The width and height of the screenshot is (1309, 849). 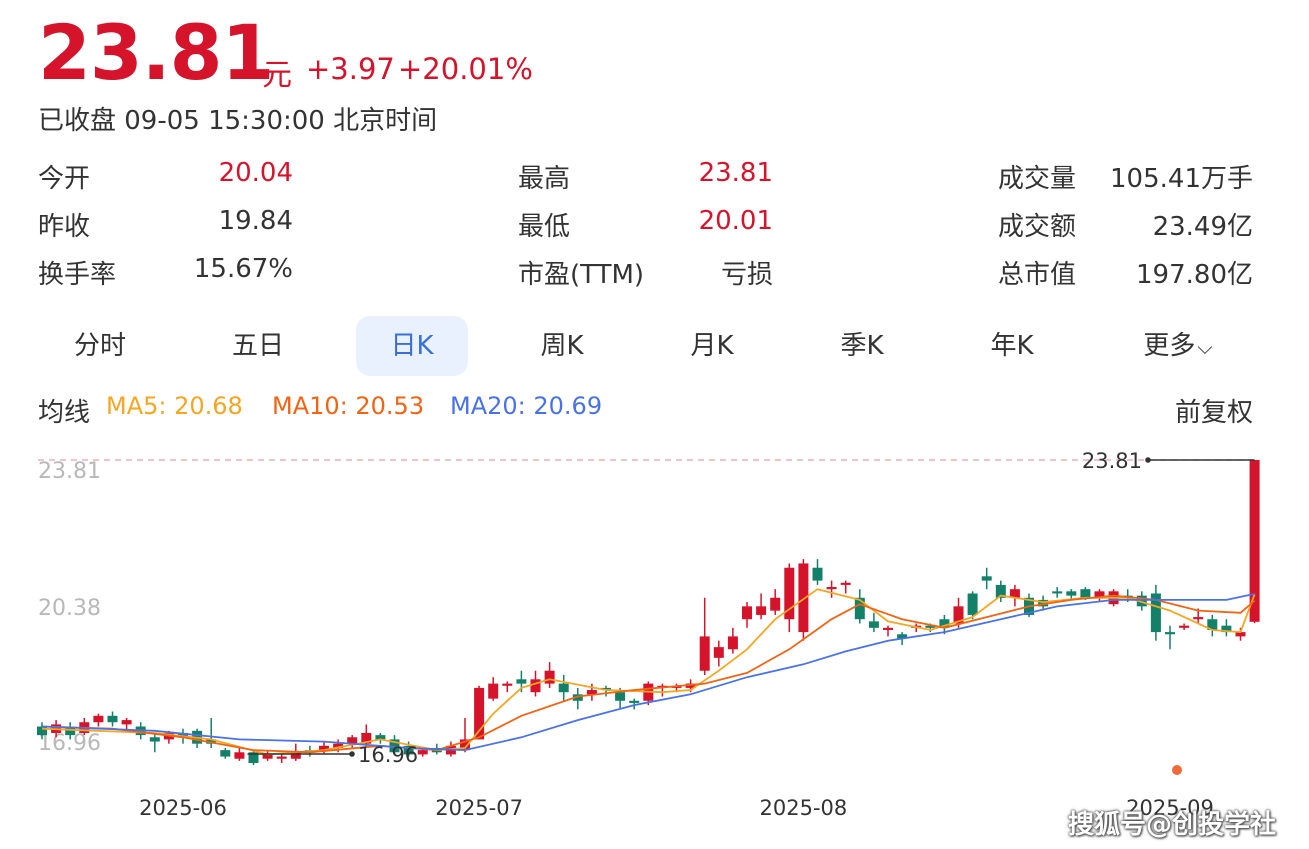 What do you see at coordinates (1172, 825) in the screenshot?
I see `watermark: 搜狐号@创投学社` at bounding box center [1172, 825].